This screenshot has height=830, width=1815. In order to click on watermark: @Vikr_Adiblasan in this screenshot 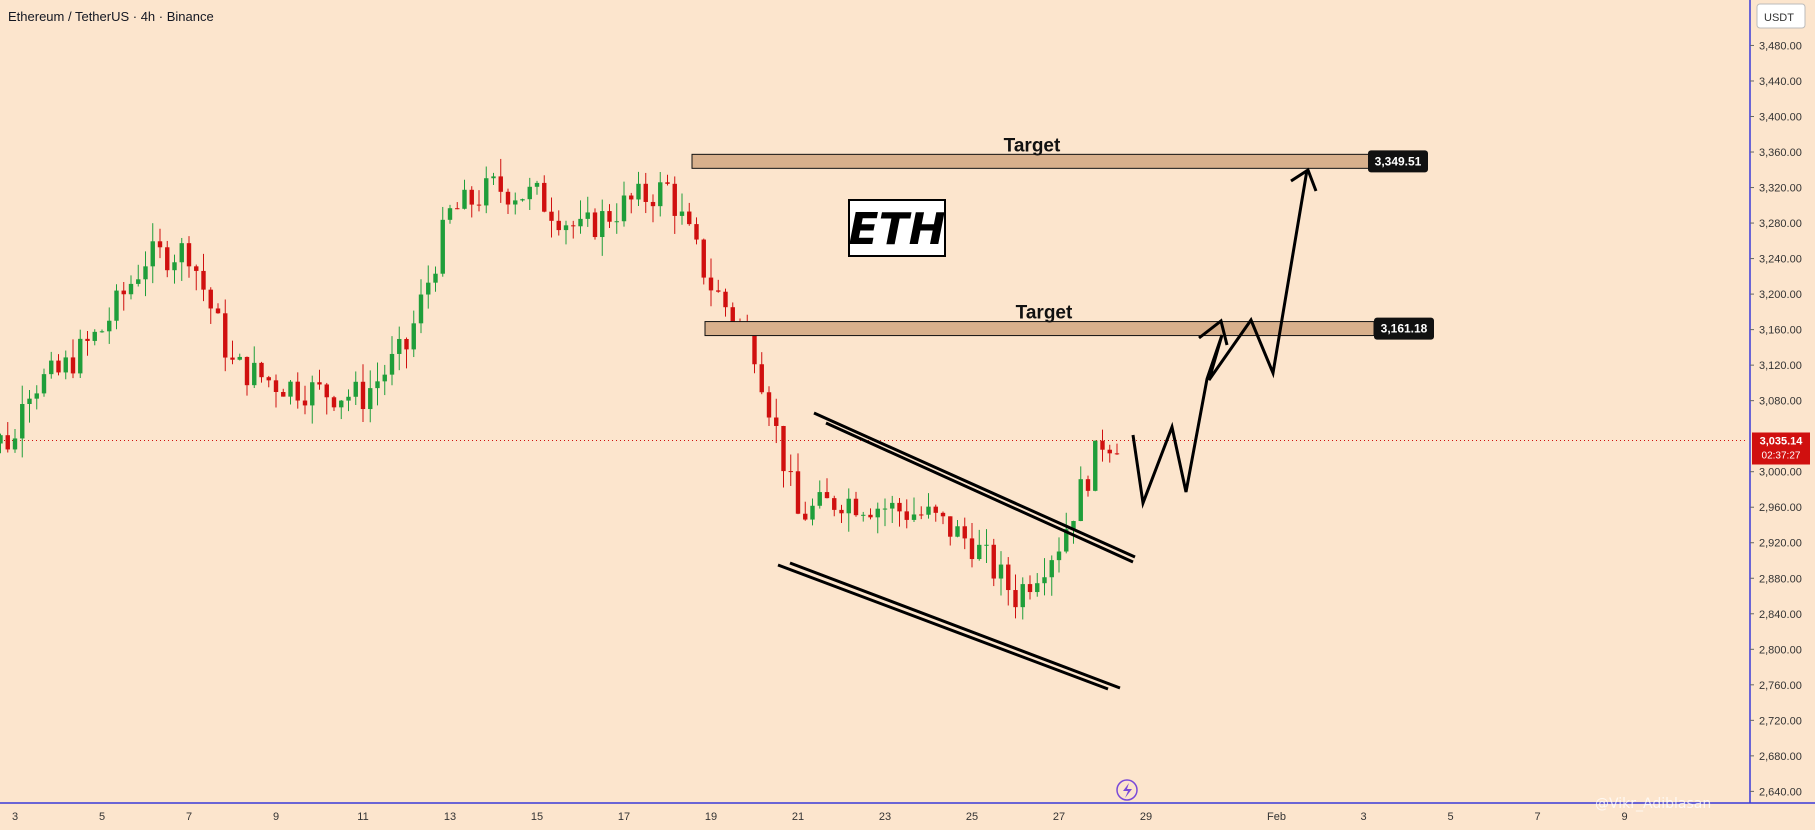, I will do `click(1653, 804)`.